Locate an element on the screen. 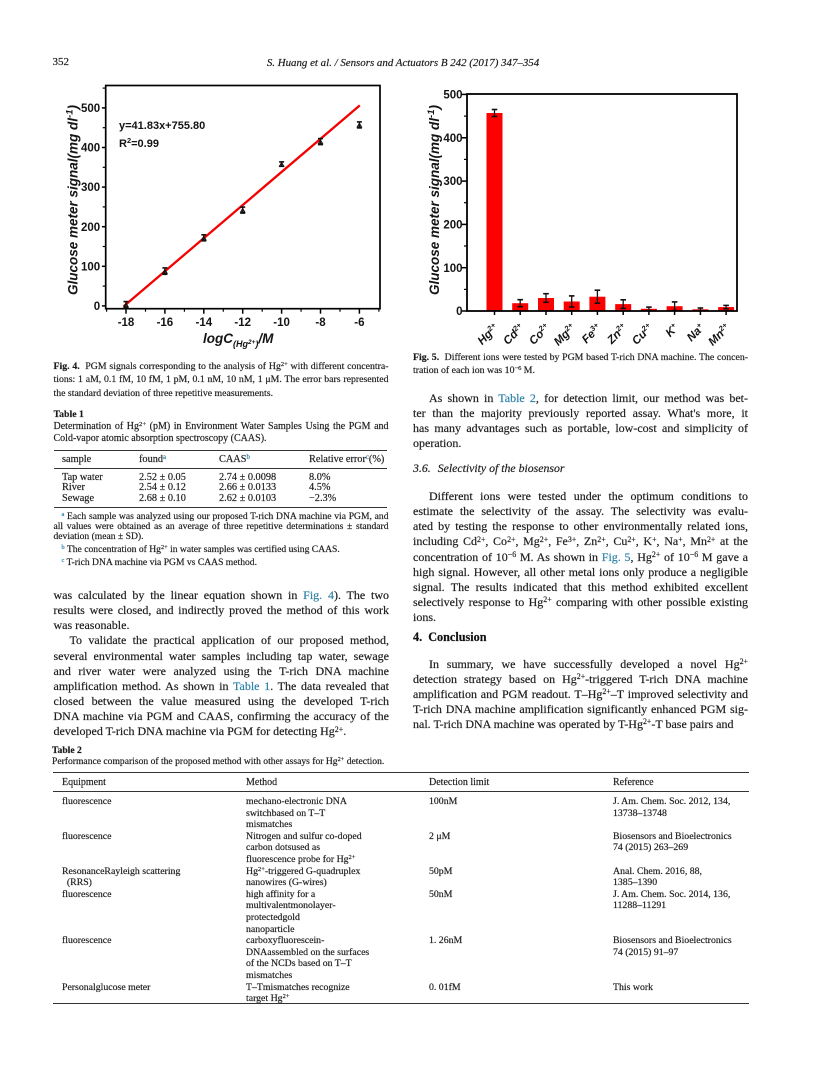  svg-text: K+ is located at coordinates (671, 329).